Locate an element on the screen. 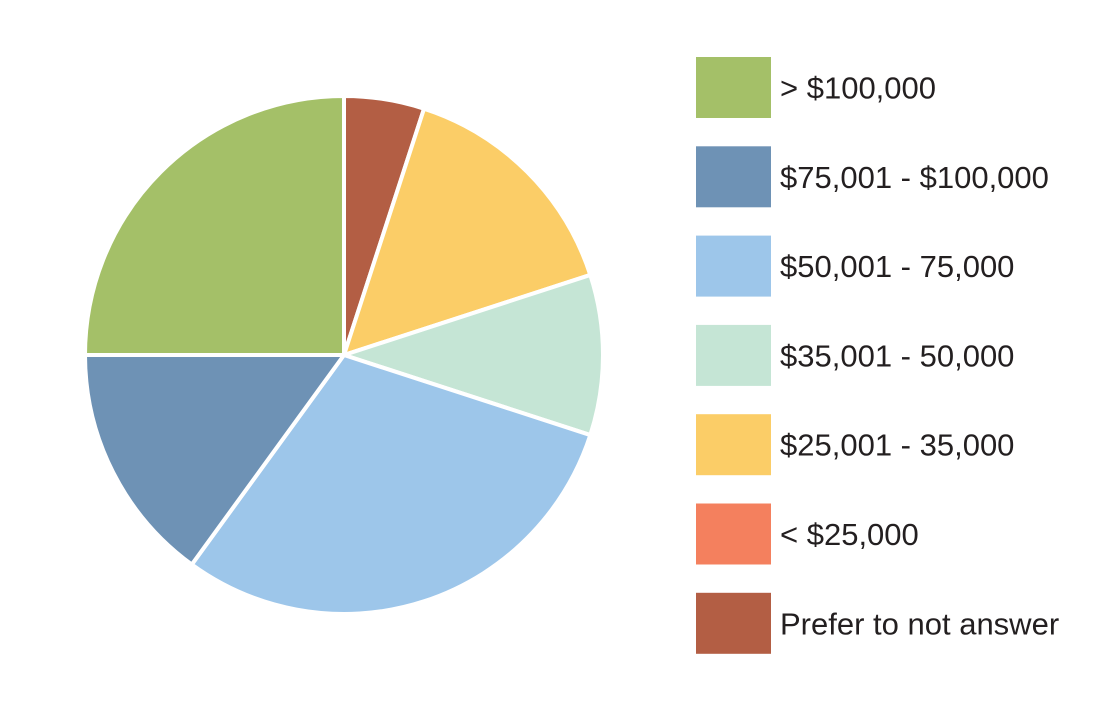  legend-label-4: $25,001 - 35,000 is located at coordinates (897, 445).